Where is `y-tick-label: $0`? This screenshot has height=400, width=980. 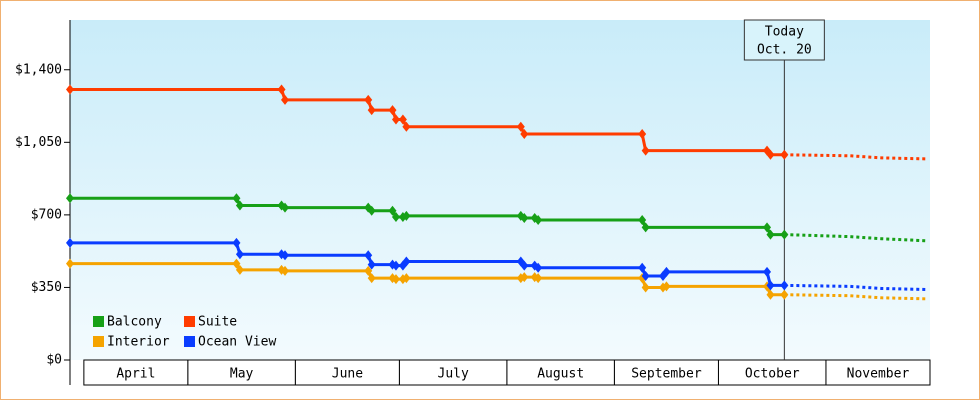 y-tick-label: $0 is located at coordinates (54, 360).